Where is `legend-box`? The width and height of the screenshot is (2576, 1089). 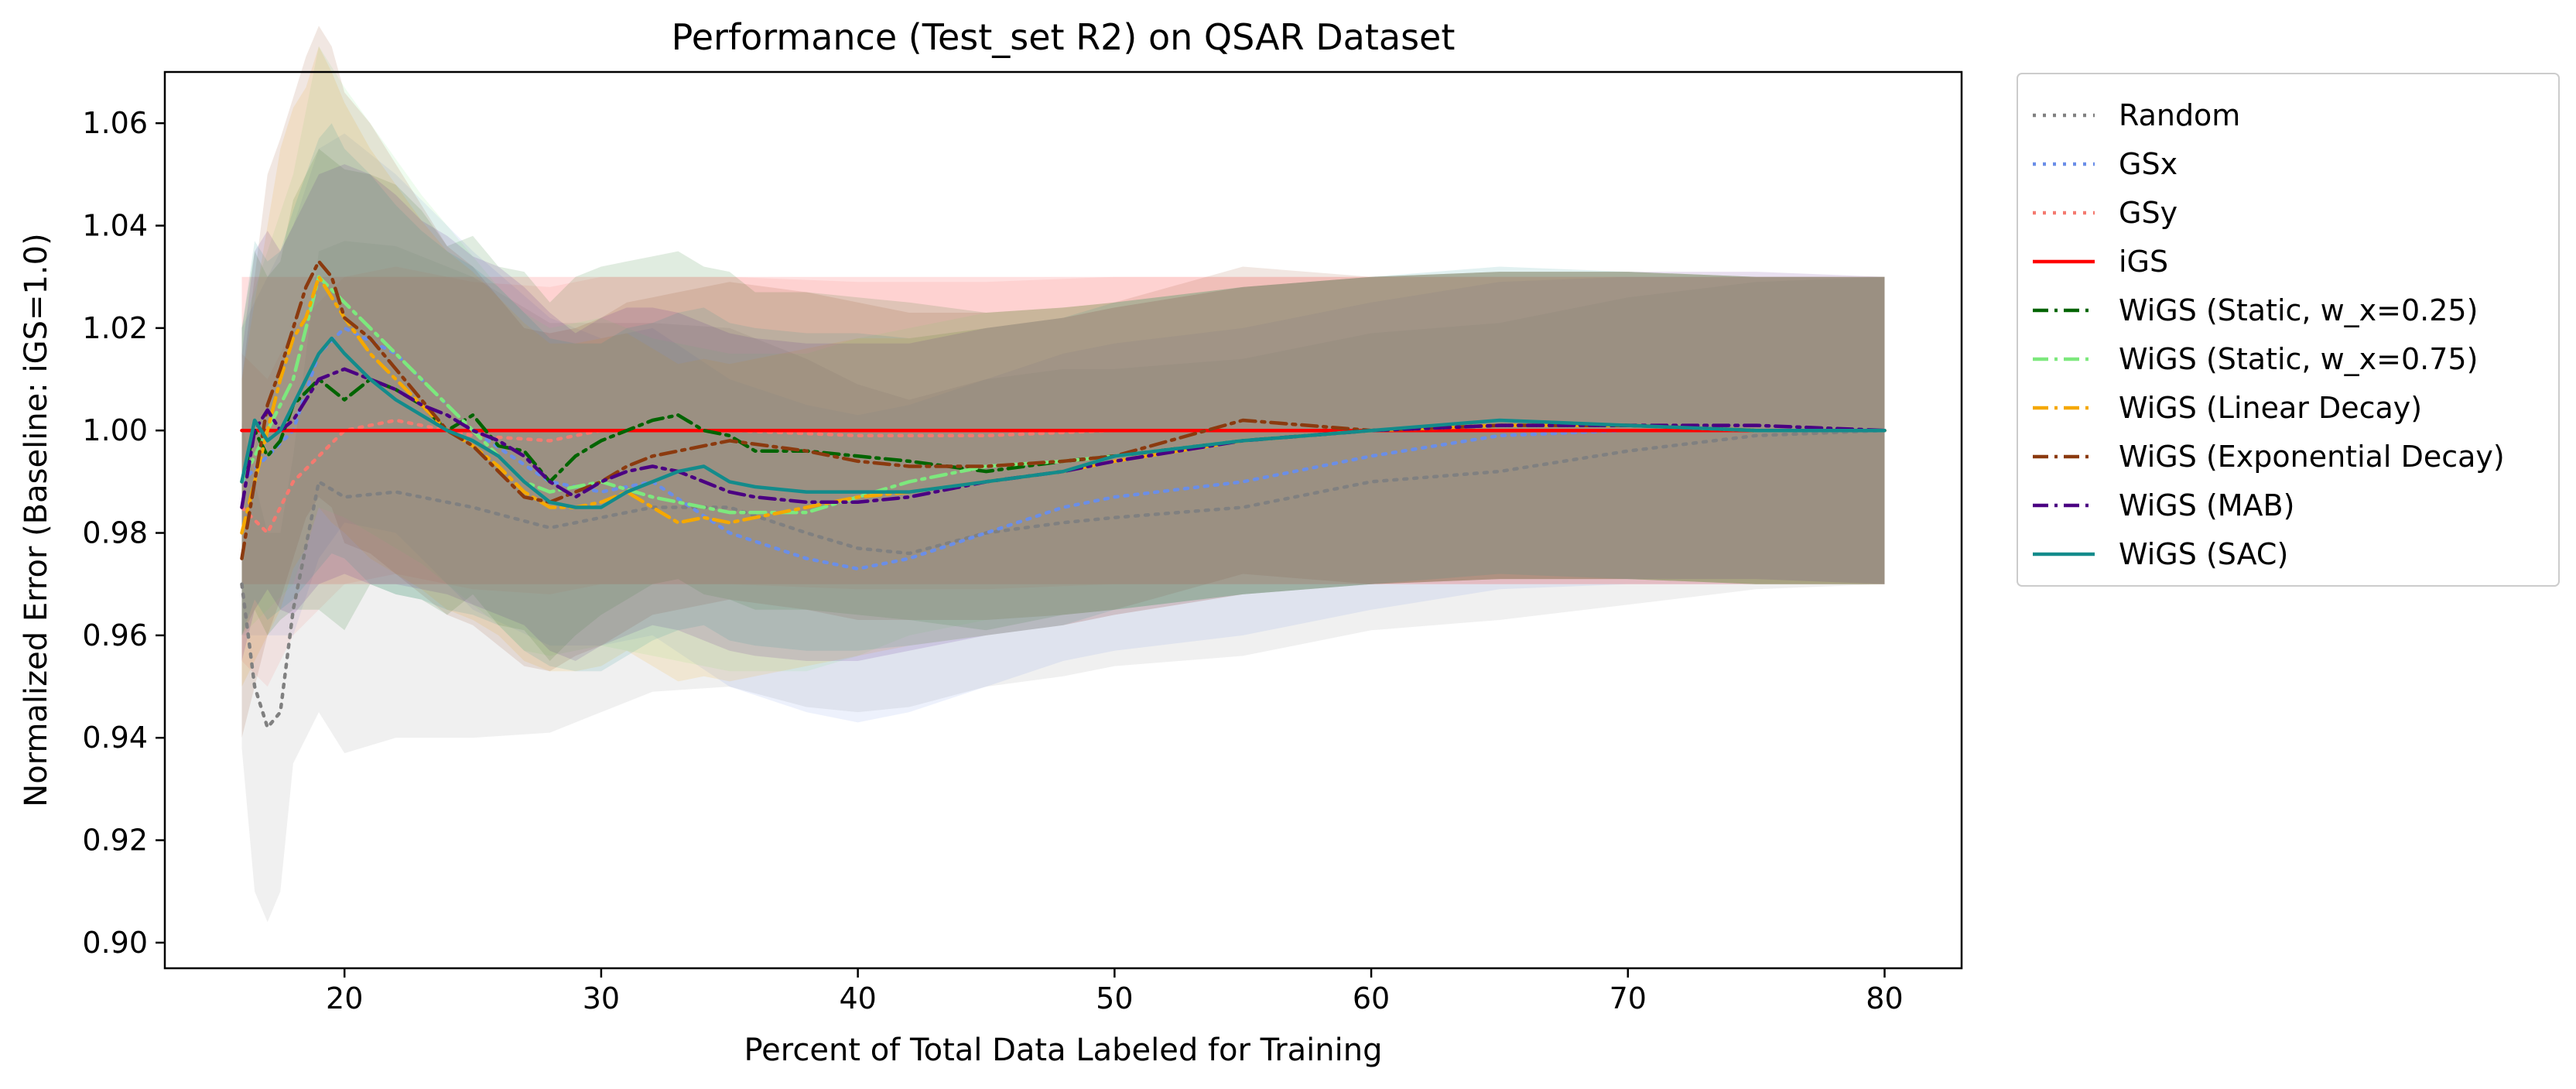
legend-box is located at coordinates (2288, 330).